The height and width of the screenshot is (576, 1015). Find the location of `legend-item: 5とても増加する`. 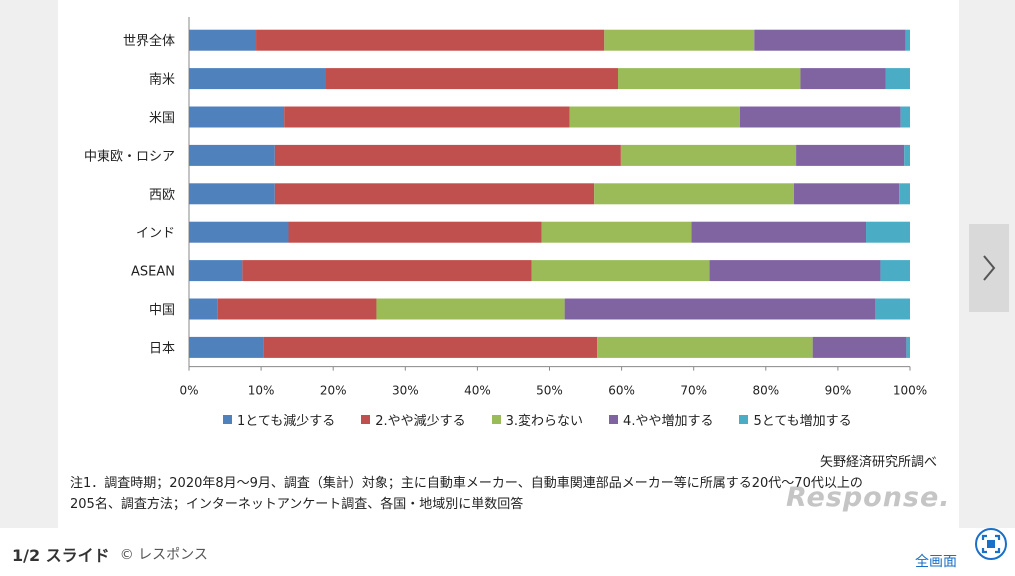

legend-item: 5とても増加する is located at coordinates (795, 419).